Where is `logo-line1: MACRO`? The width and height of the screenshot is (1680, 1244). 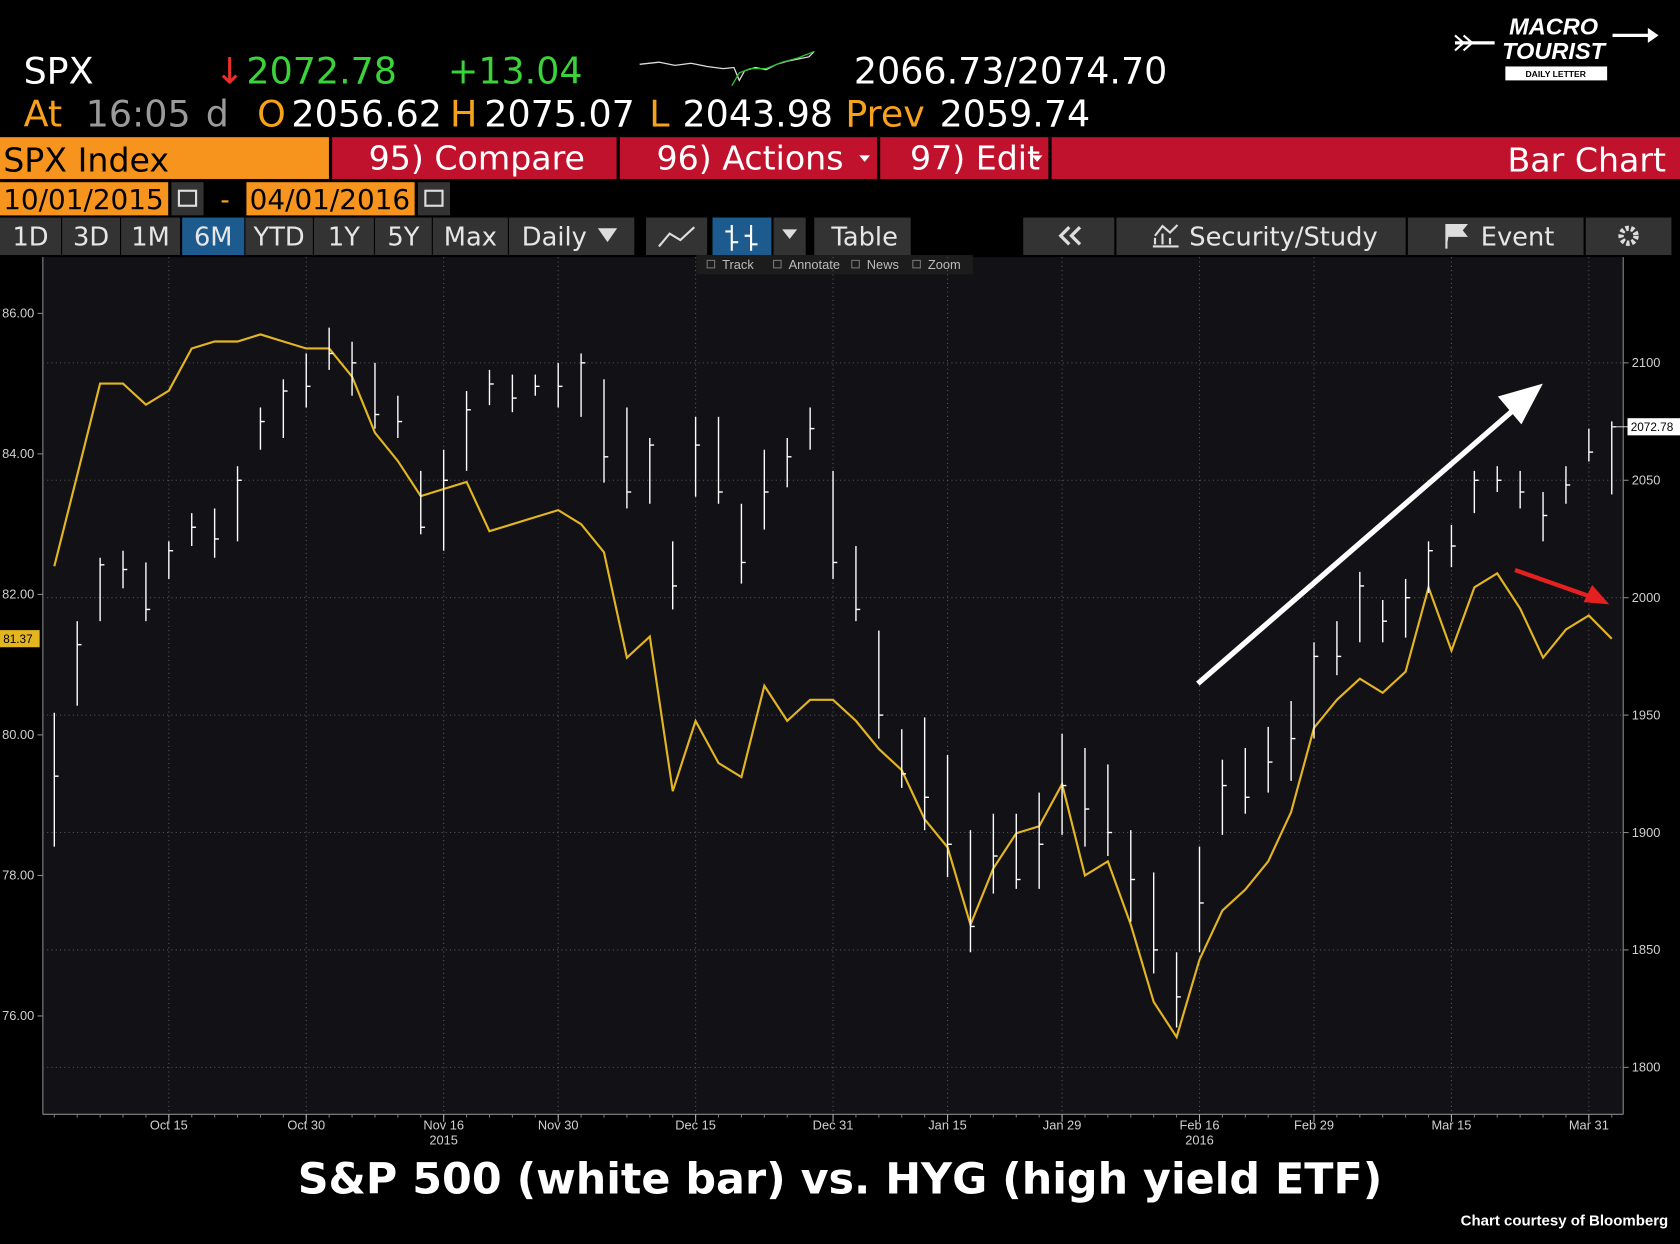 logo-line1: MACRO is located at coordinates (1553, 26).